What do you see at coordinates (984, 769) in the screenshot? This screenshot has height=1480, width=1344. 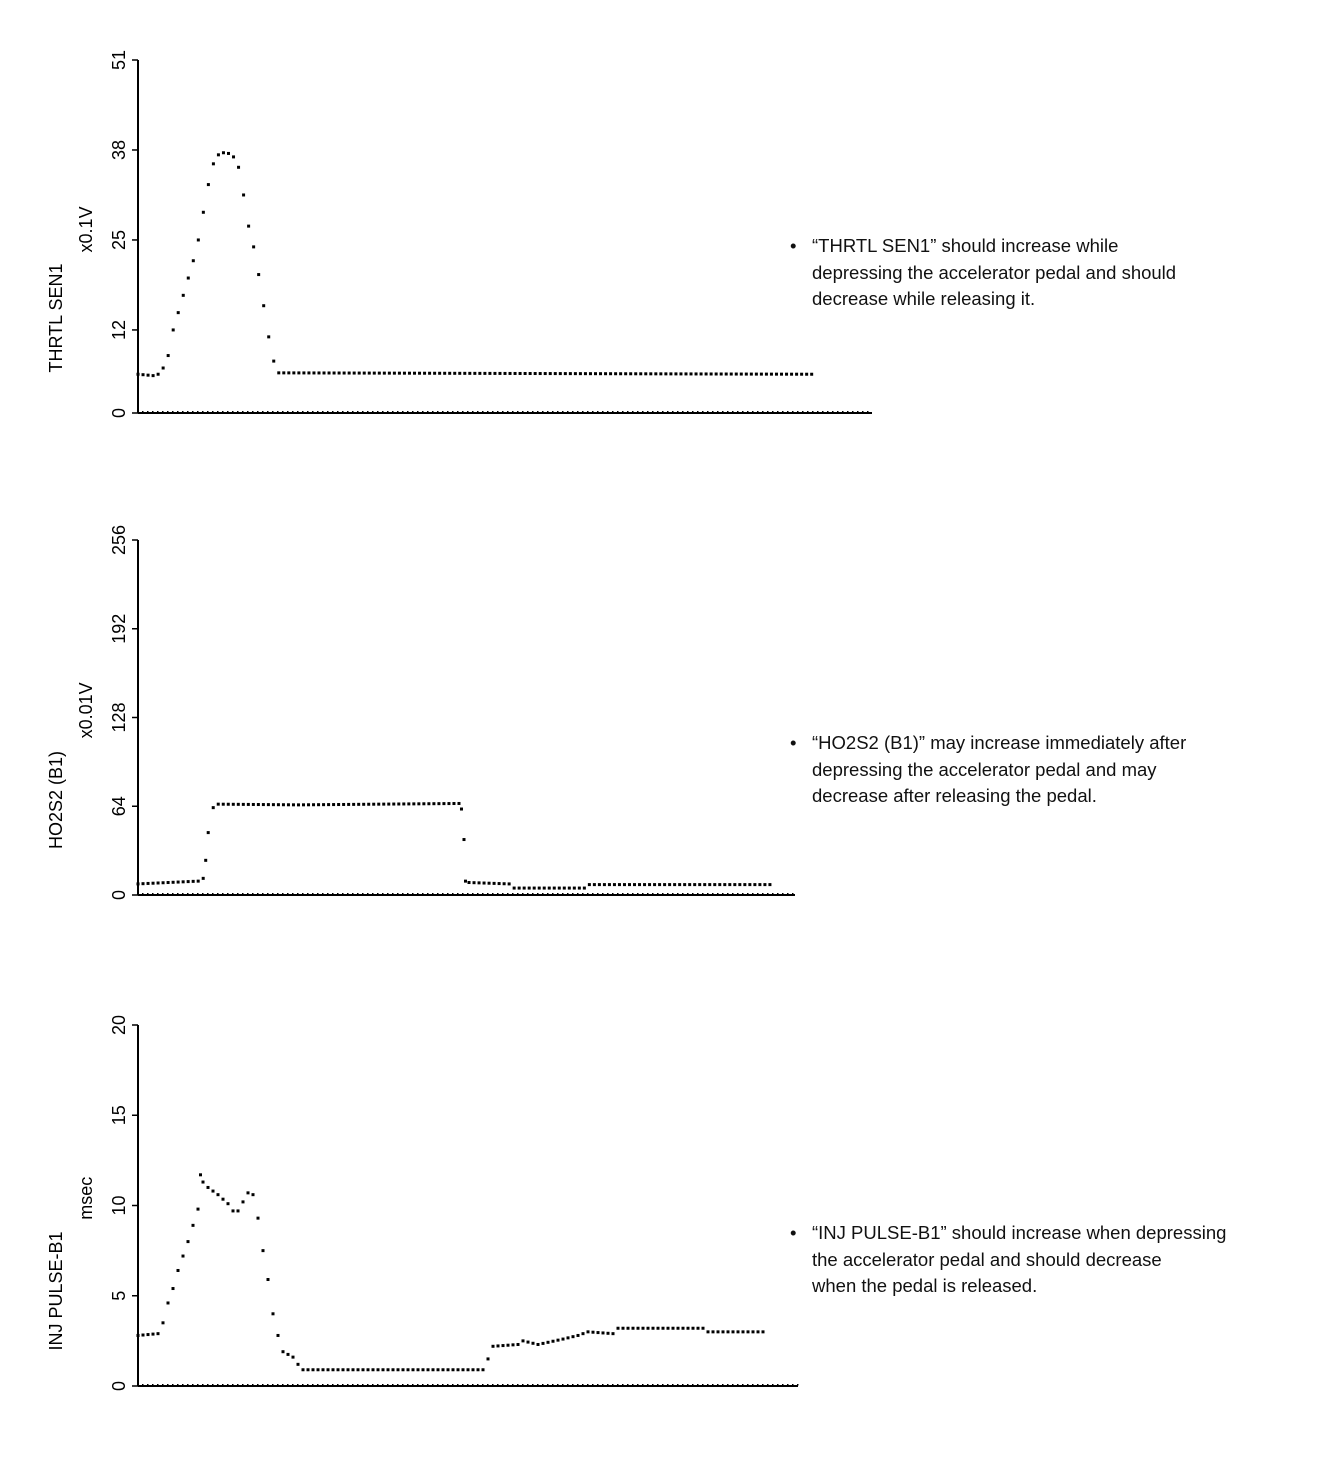 I see `note-line: depressing the accelerator pedal and may` at bounding box center [984, 769].